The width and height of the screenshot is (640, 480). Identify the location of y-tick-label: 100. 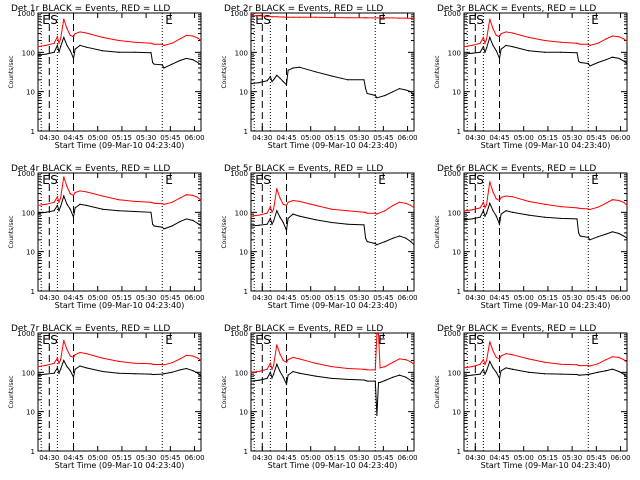
(241, 373).